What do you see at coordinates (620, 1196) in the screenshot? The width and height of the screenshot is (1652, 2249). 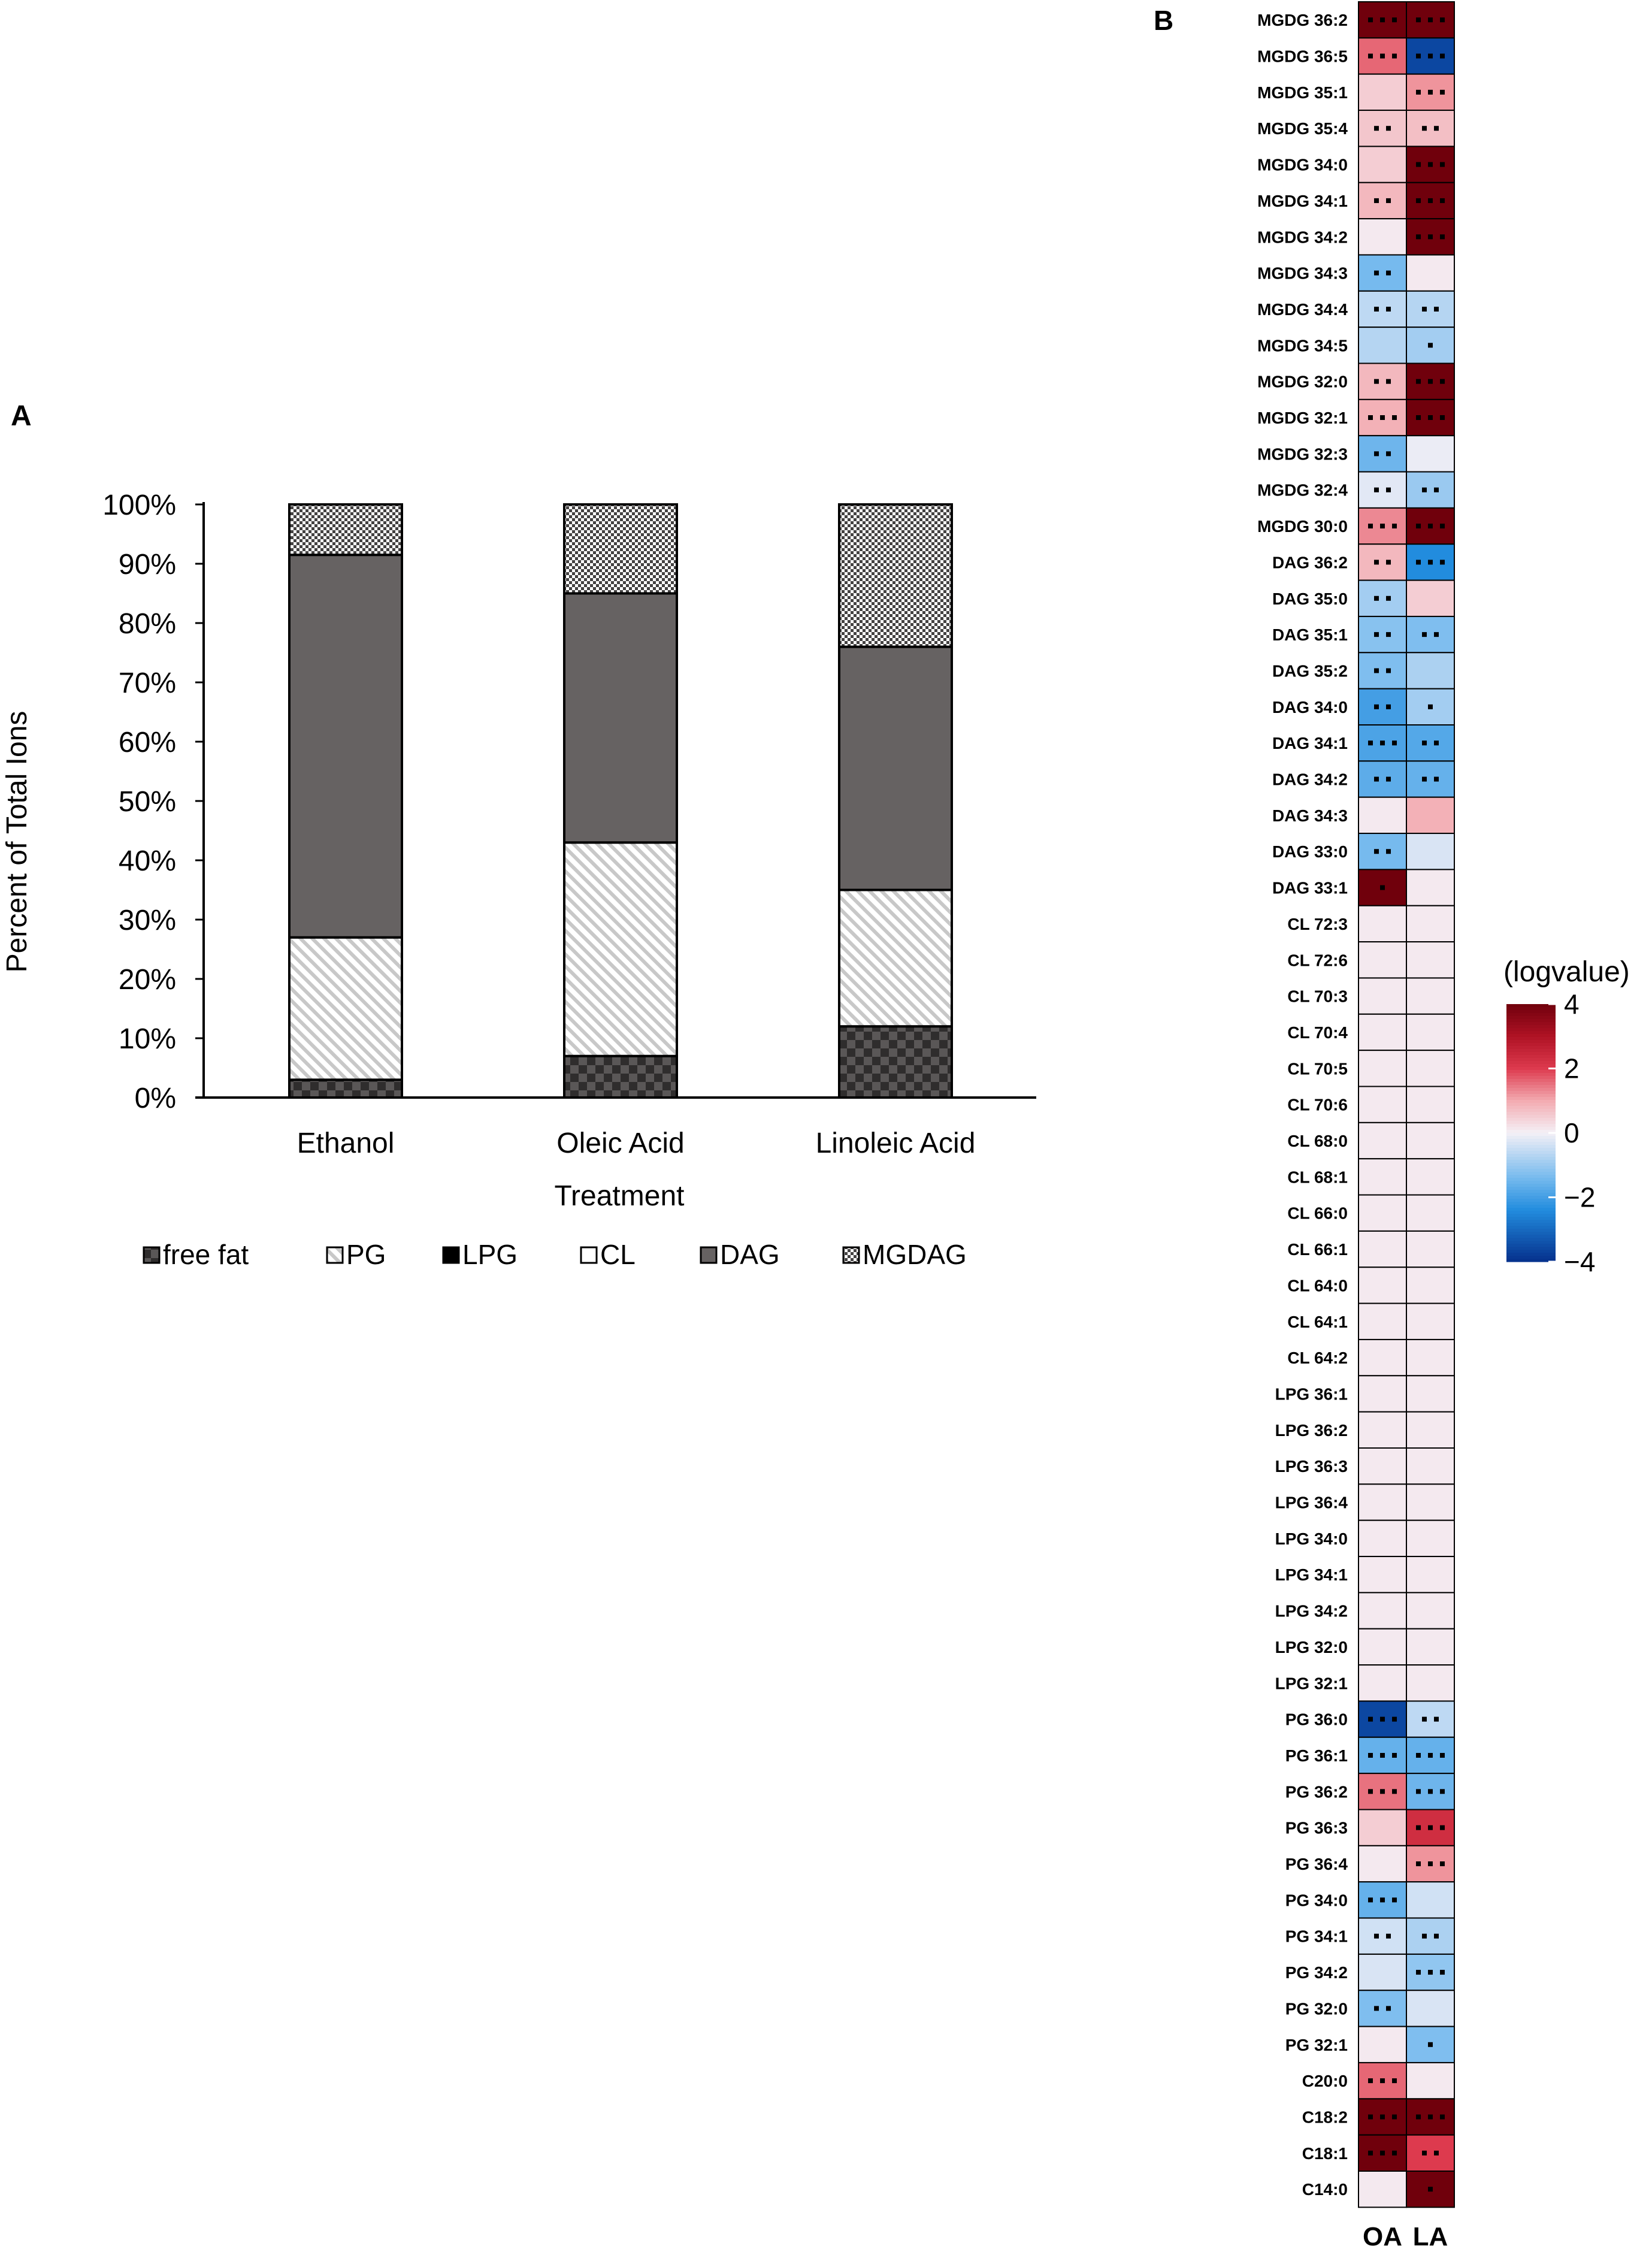 I see `x-axis-title: Treatment` at bounding box center [620, 1196].